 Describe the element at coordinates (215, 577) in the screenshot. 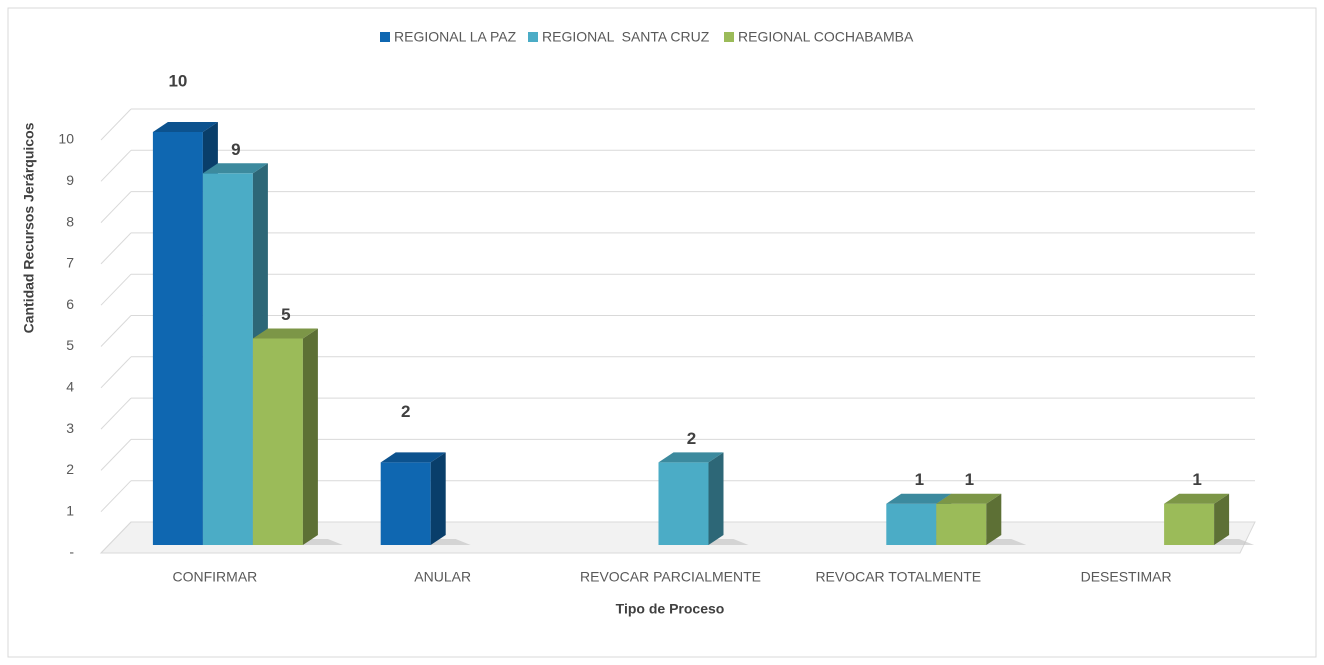

I see `x-tick-label: CONFIRMAR` at that location.